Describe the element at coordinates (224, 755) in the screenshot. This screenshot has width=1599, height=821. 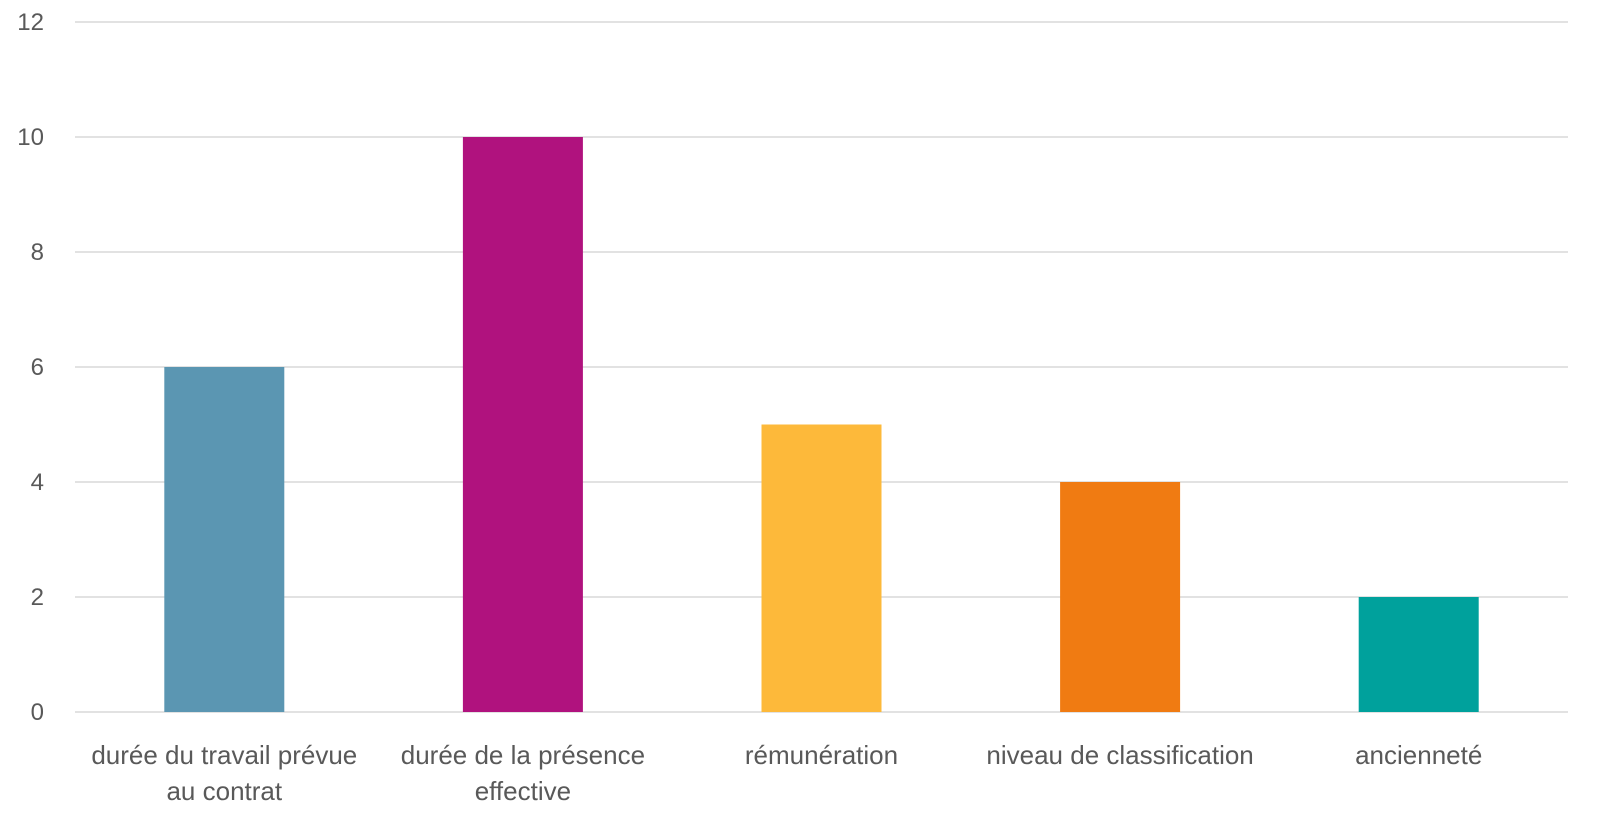
I see `x-category-label-line: durée du travail prévue` at that location.